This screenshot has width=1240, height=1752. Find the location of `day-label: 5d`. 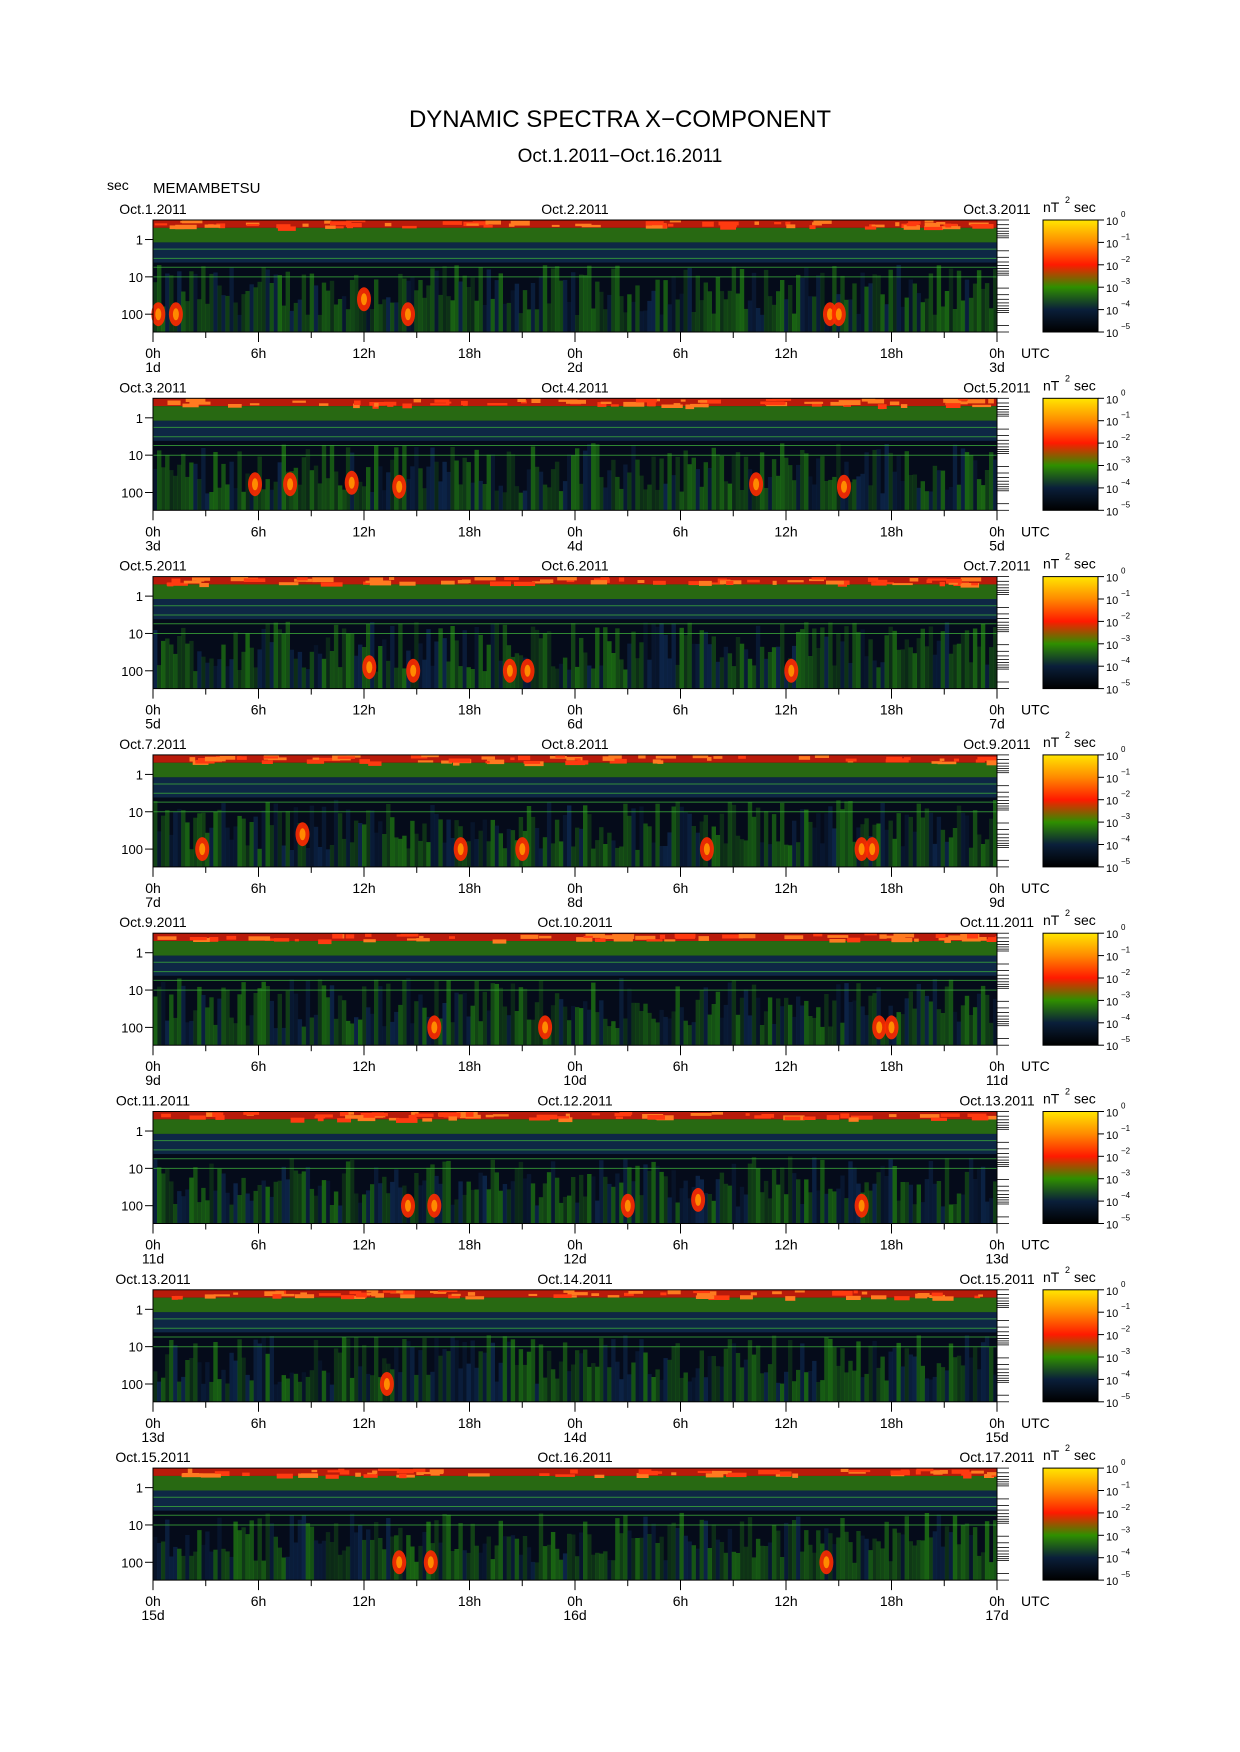

day-label: 5d is located at coordinates (997, 545).